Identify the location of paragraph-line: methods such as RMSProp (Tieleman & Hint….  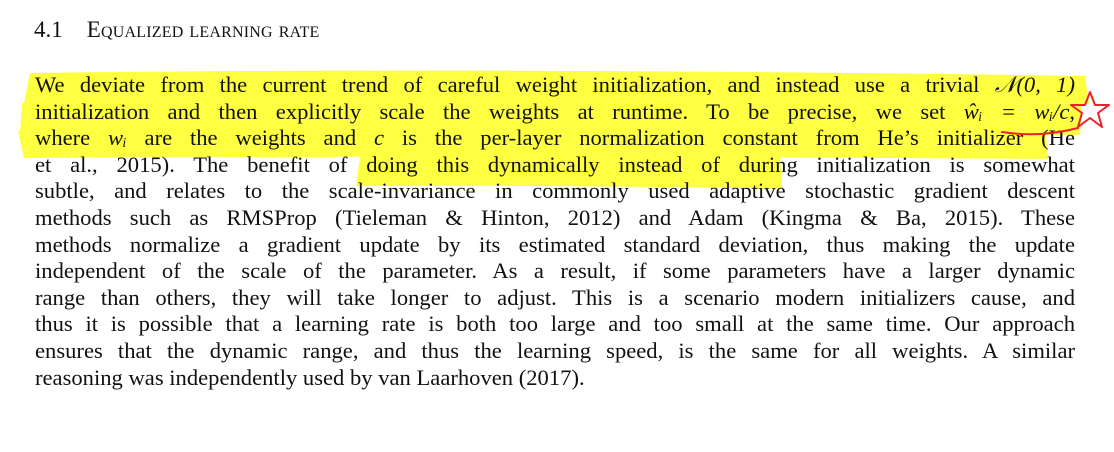
(555, 217).